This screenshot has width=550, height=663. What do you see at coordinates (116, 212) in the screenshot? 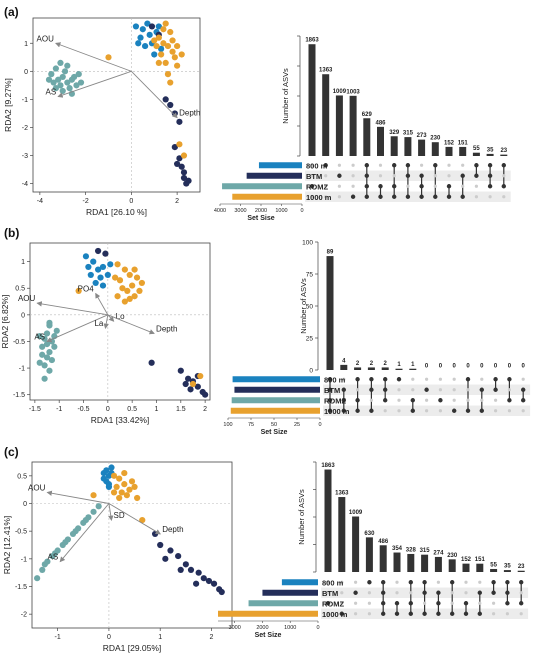
I see `x-axis-label: RDA1 [26.10 %]` at bounding box center [116, 212].